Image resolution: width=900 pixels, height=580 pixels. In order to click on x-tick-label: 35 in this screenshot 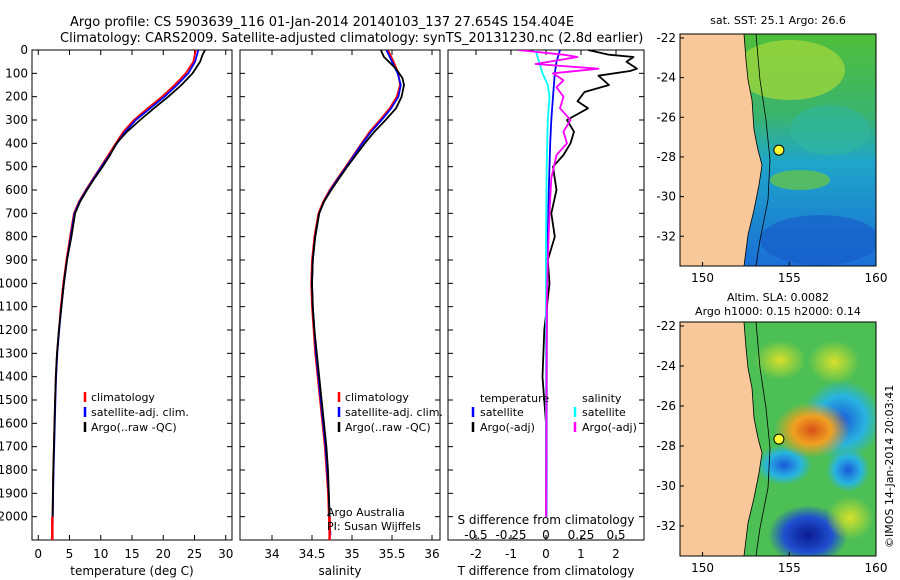, I will do `click(351, 554)`.